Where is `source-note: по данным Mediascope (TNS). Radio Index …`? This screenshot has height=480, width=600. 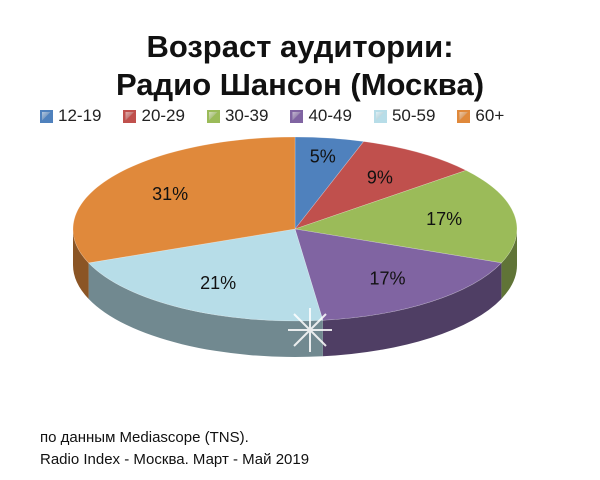 source-note: по данным Mediascope (TNS). Radio Index … is located at coordinates (174, 449).